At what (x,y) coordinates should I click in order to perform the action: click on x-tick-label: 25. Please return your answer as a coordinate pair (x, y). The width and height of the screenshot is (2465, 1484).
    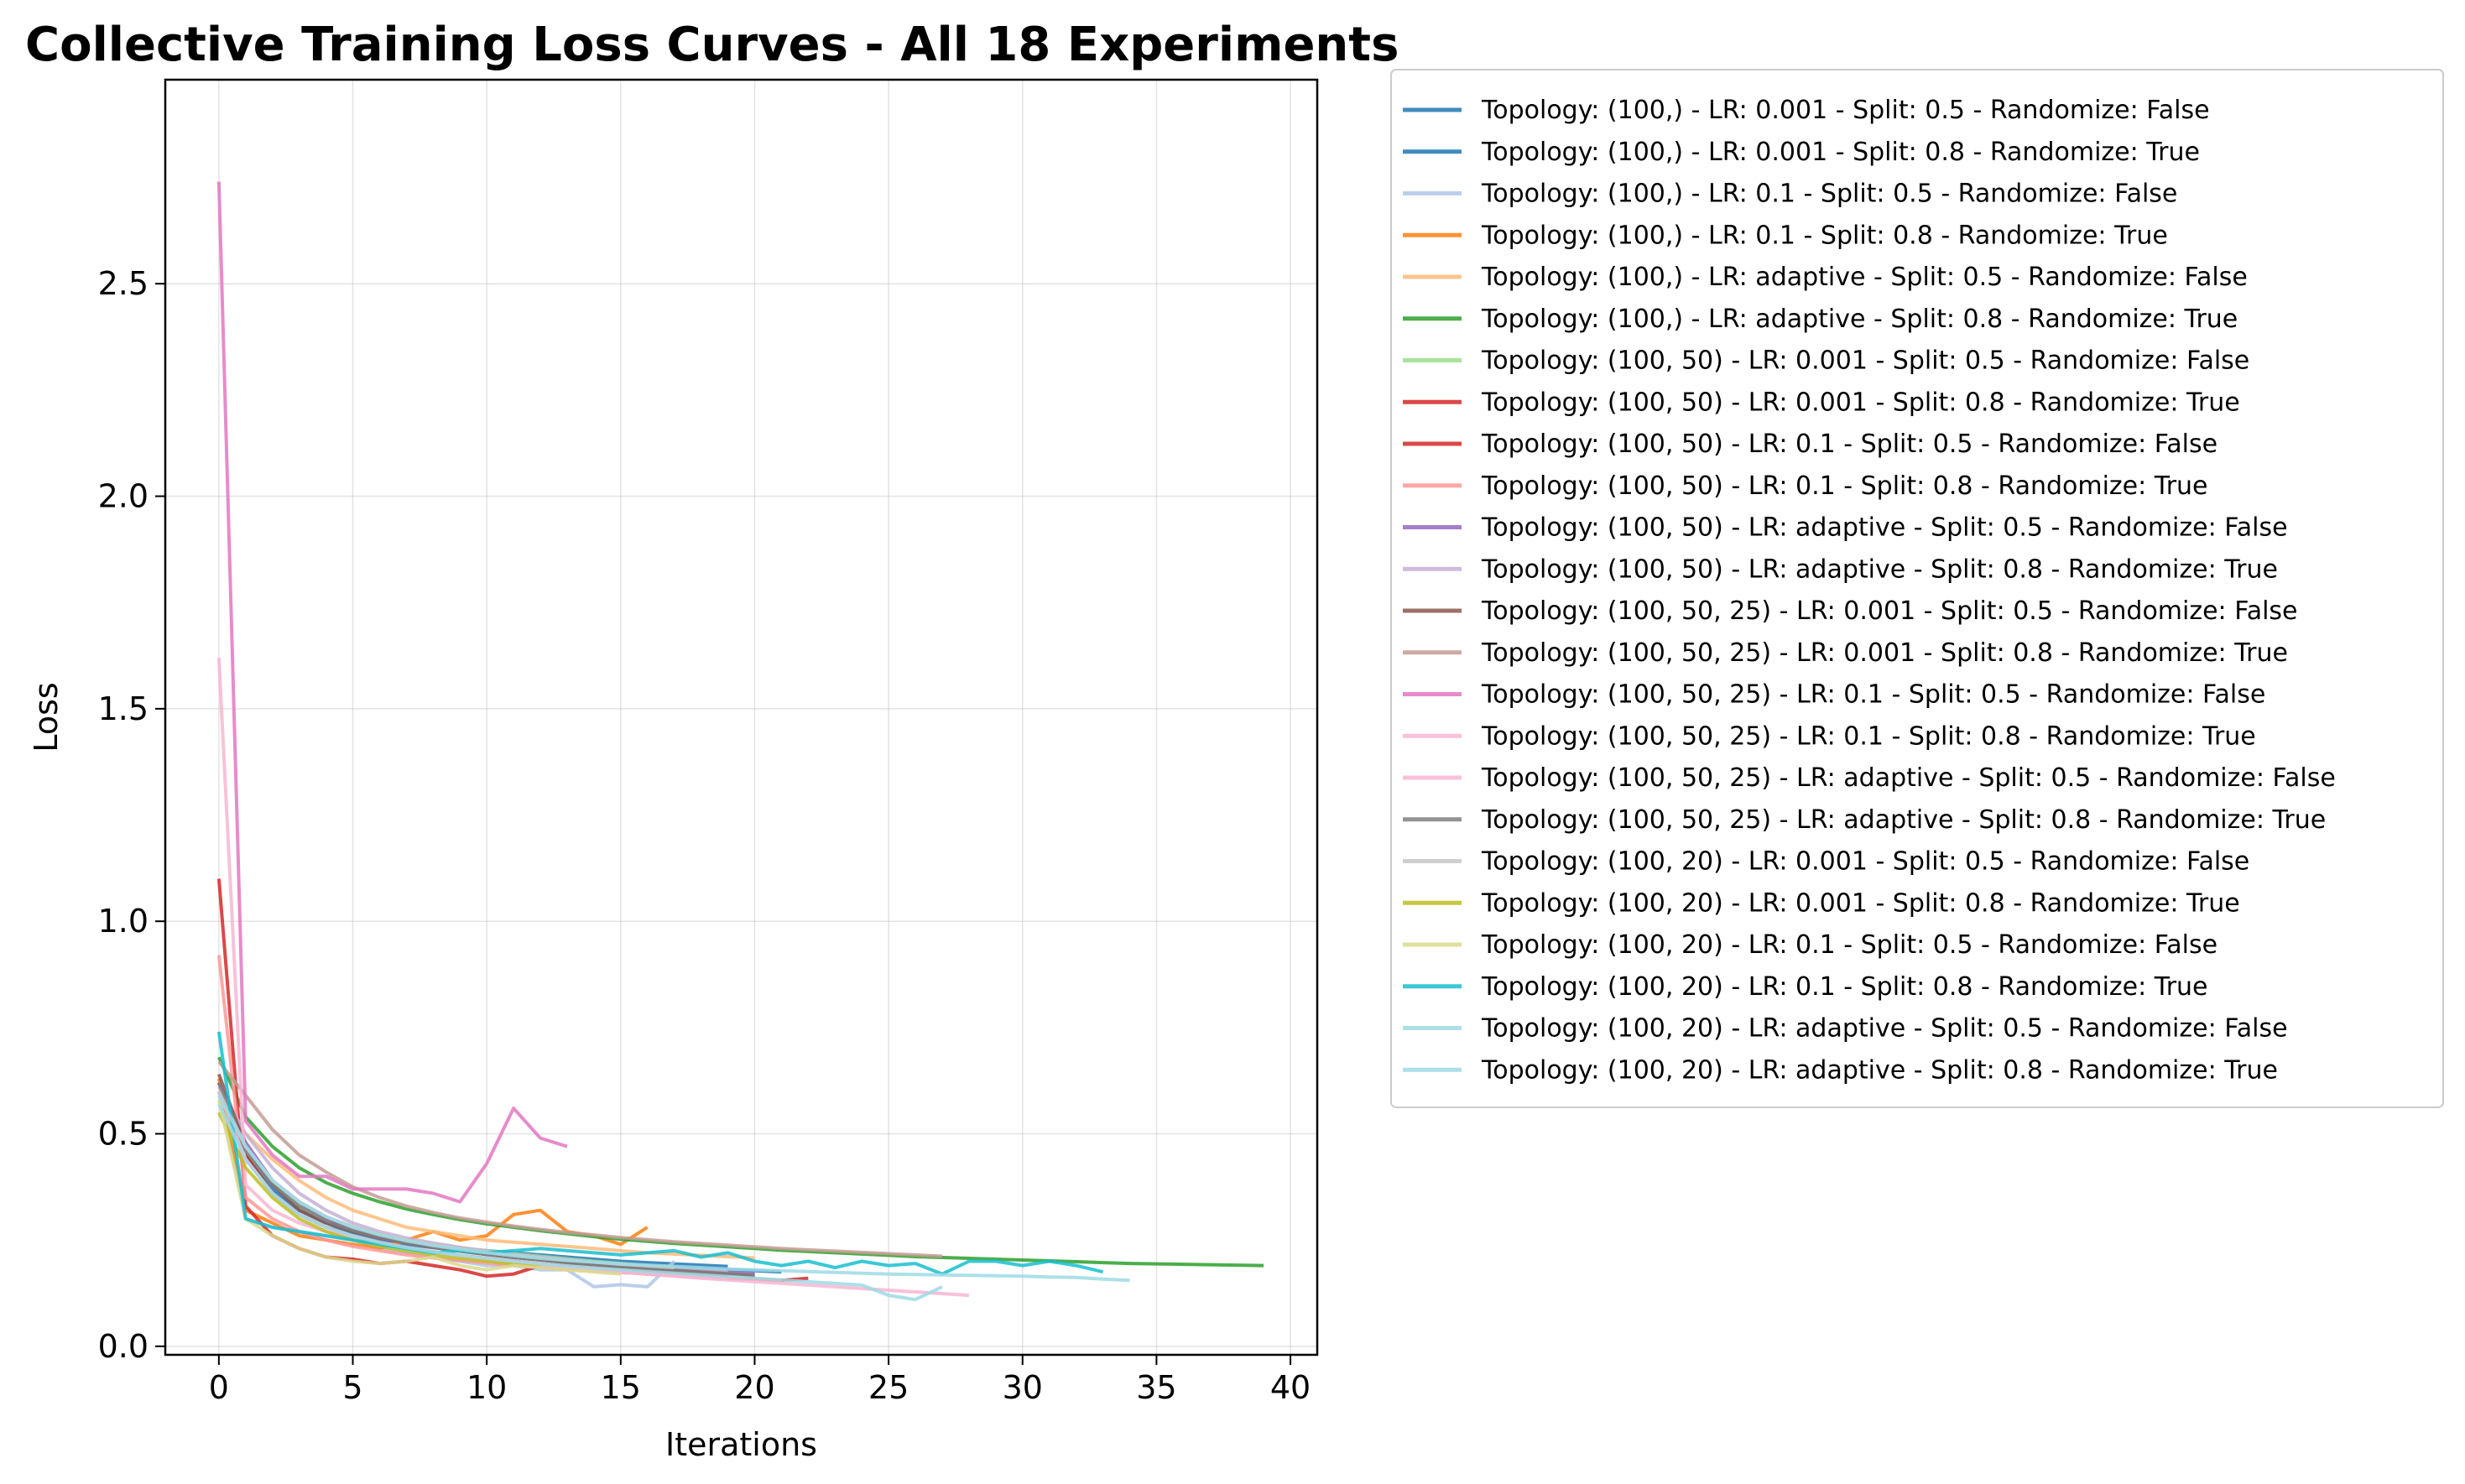
    Looking at the image, I should click on (888, 1387).